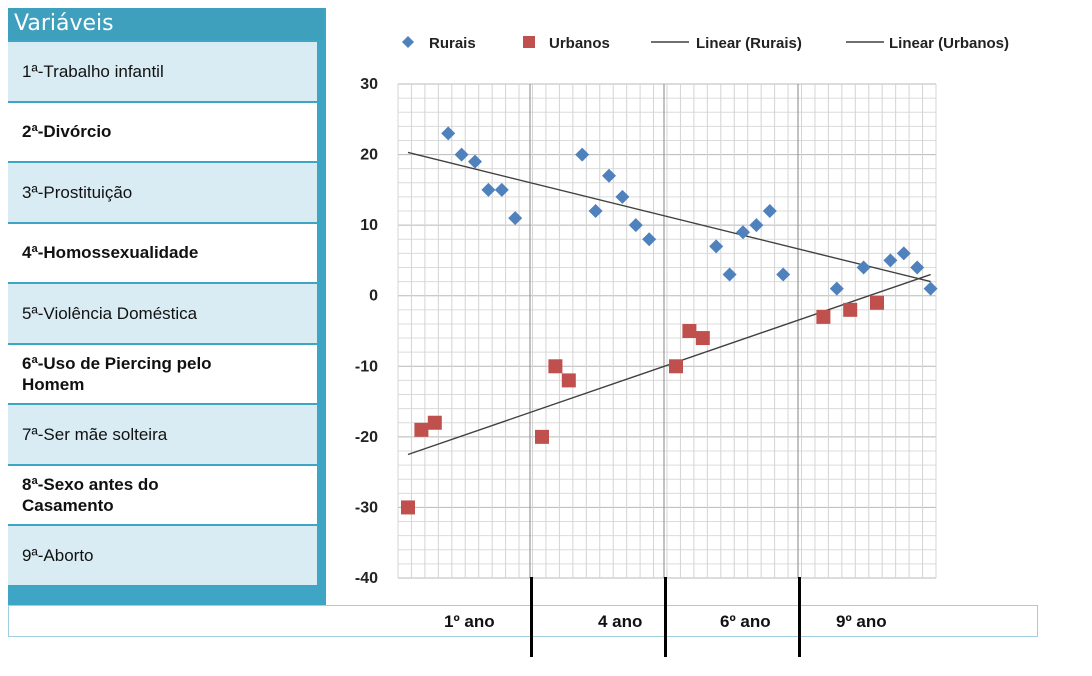  I want to click on variable-label: 4ª-Homossexualidade, so click(110, 253).